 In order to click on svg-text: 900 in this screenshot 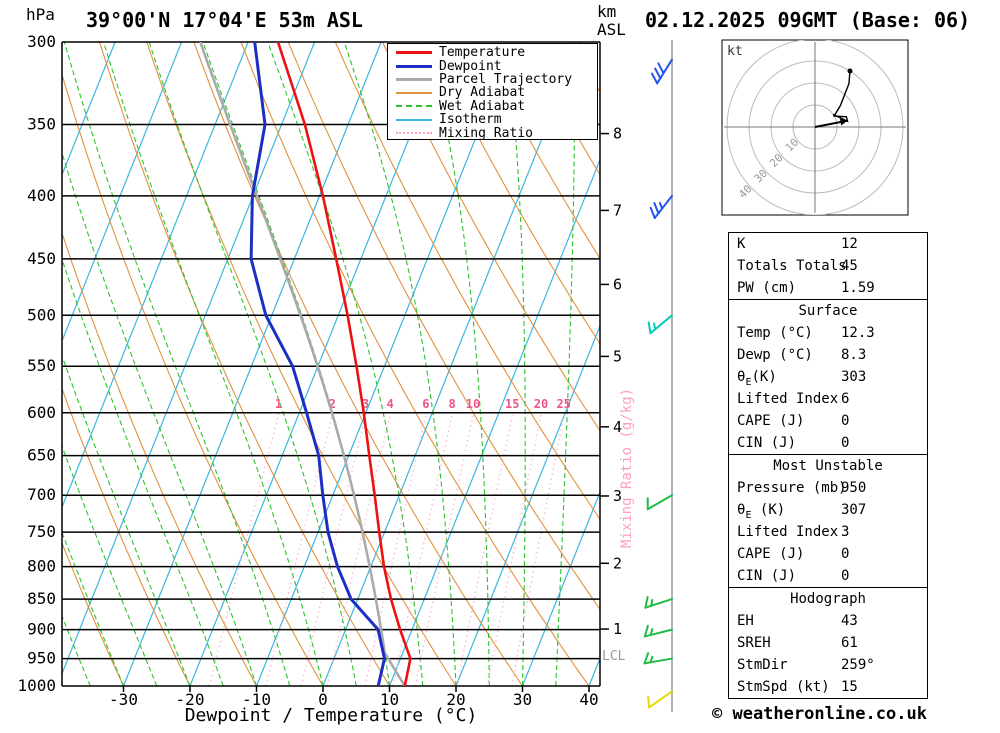, I will do `click(41, 629)`.